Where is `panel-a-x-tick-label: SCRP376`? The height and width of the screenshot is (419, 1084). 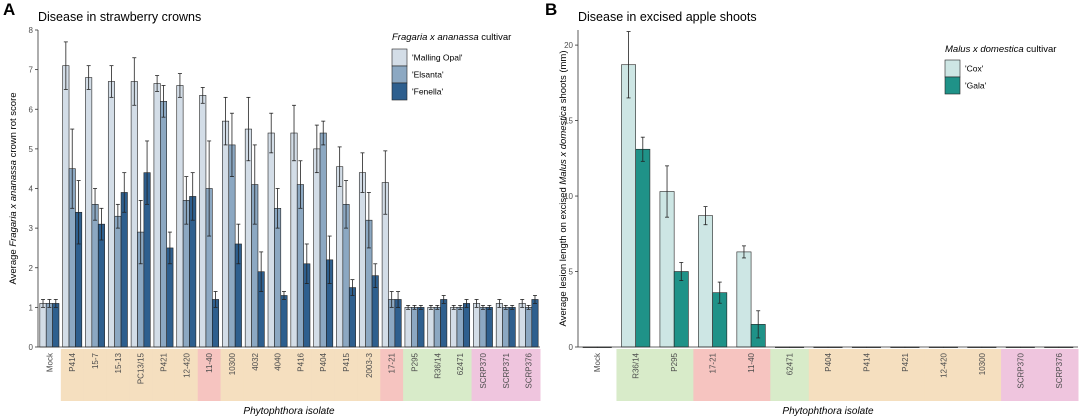 panel-a-x-tick-label: SCRP376 is located at coordinates (529, 370).